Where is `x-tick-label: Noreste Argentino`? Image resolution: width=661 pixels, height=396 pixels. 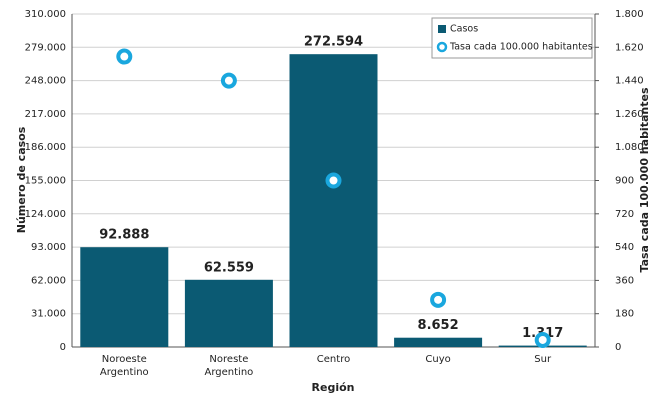 x-tick-label: Noreste Argentino is located at coordinates (229, 366).